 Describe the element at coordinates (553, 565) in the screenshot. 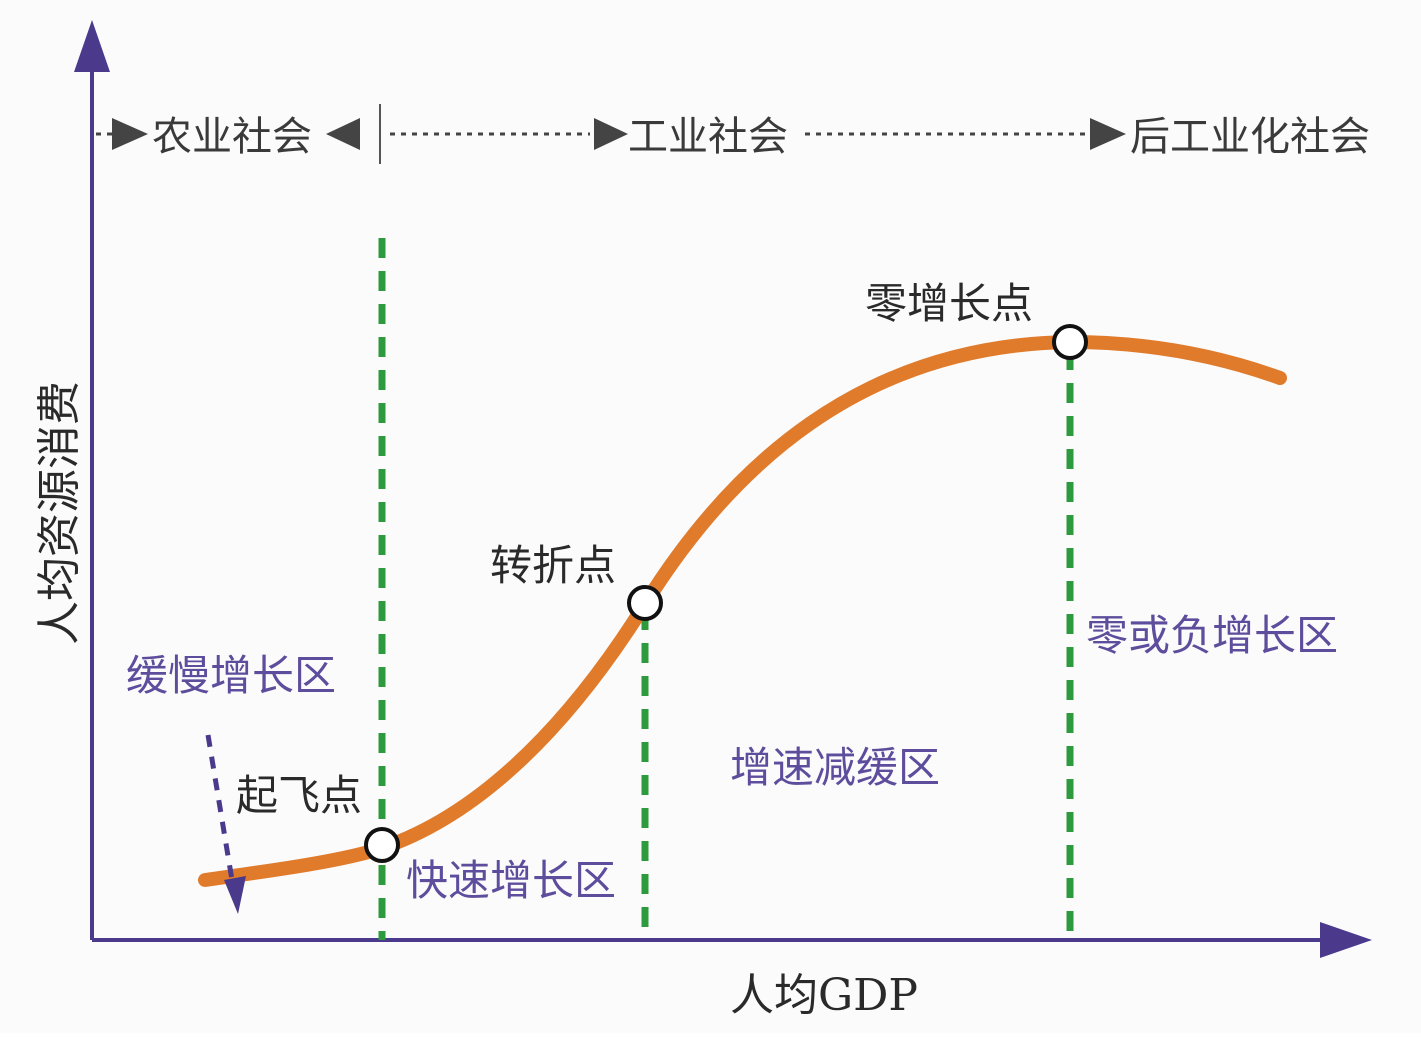

I see `turning-point-label: 转折点` at that location.